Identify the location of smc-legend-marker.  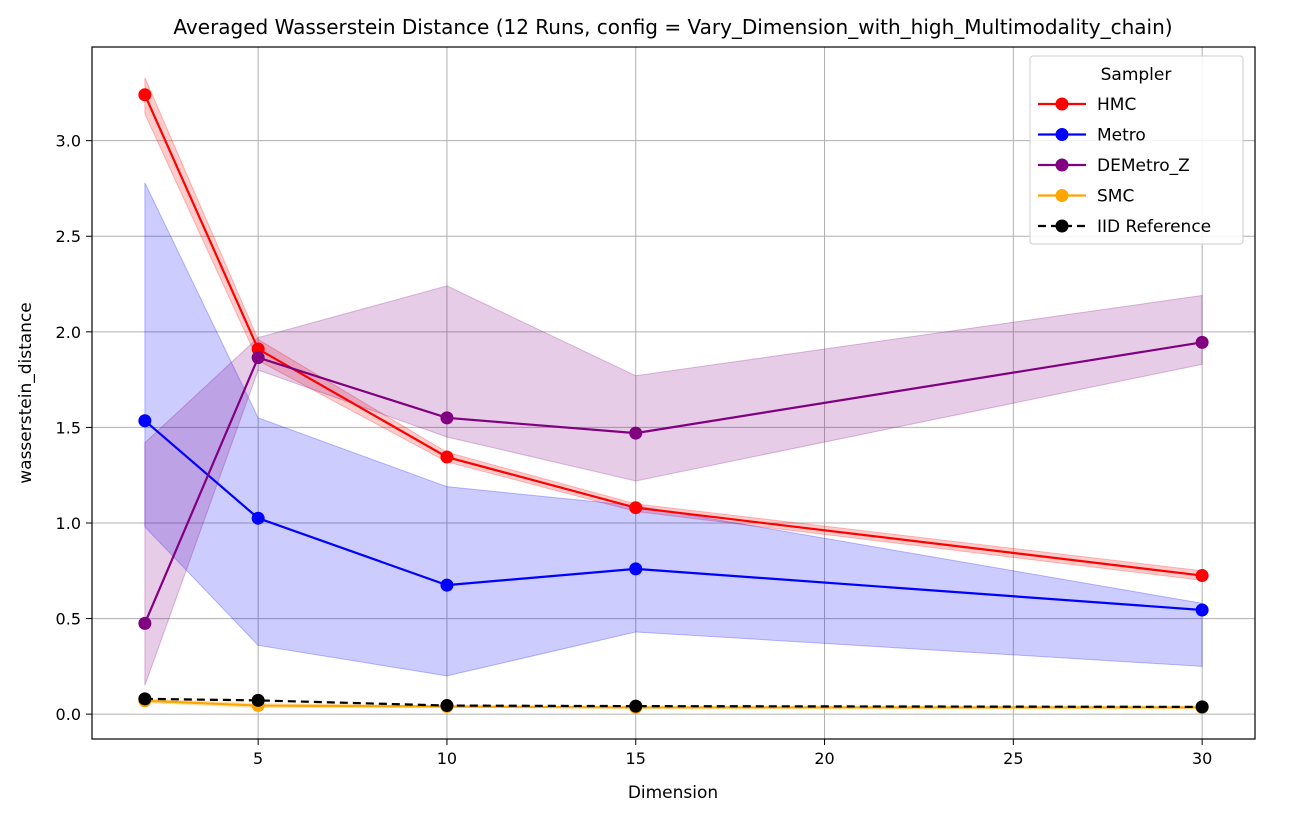
(1062, 195).